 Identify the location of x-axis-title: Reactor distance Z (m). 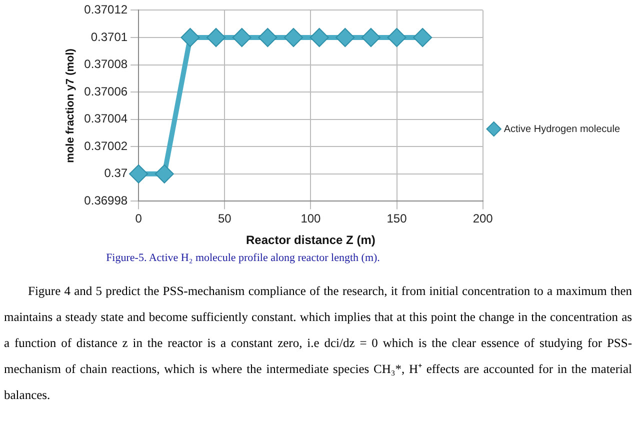
(311, 240).